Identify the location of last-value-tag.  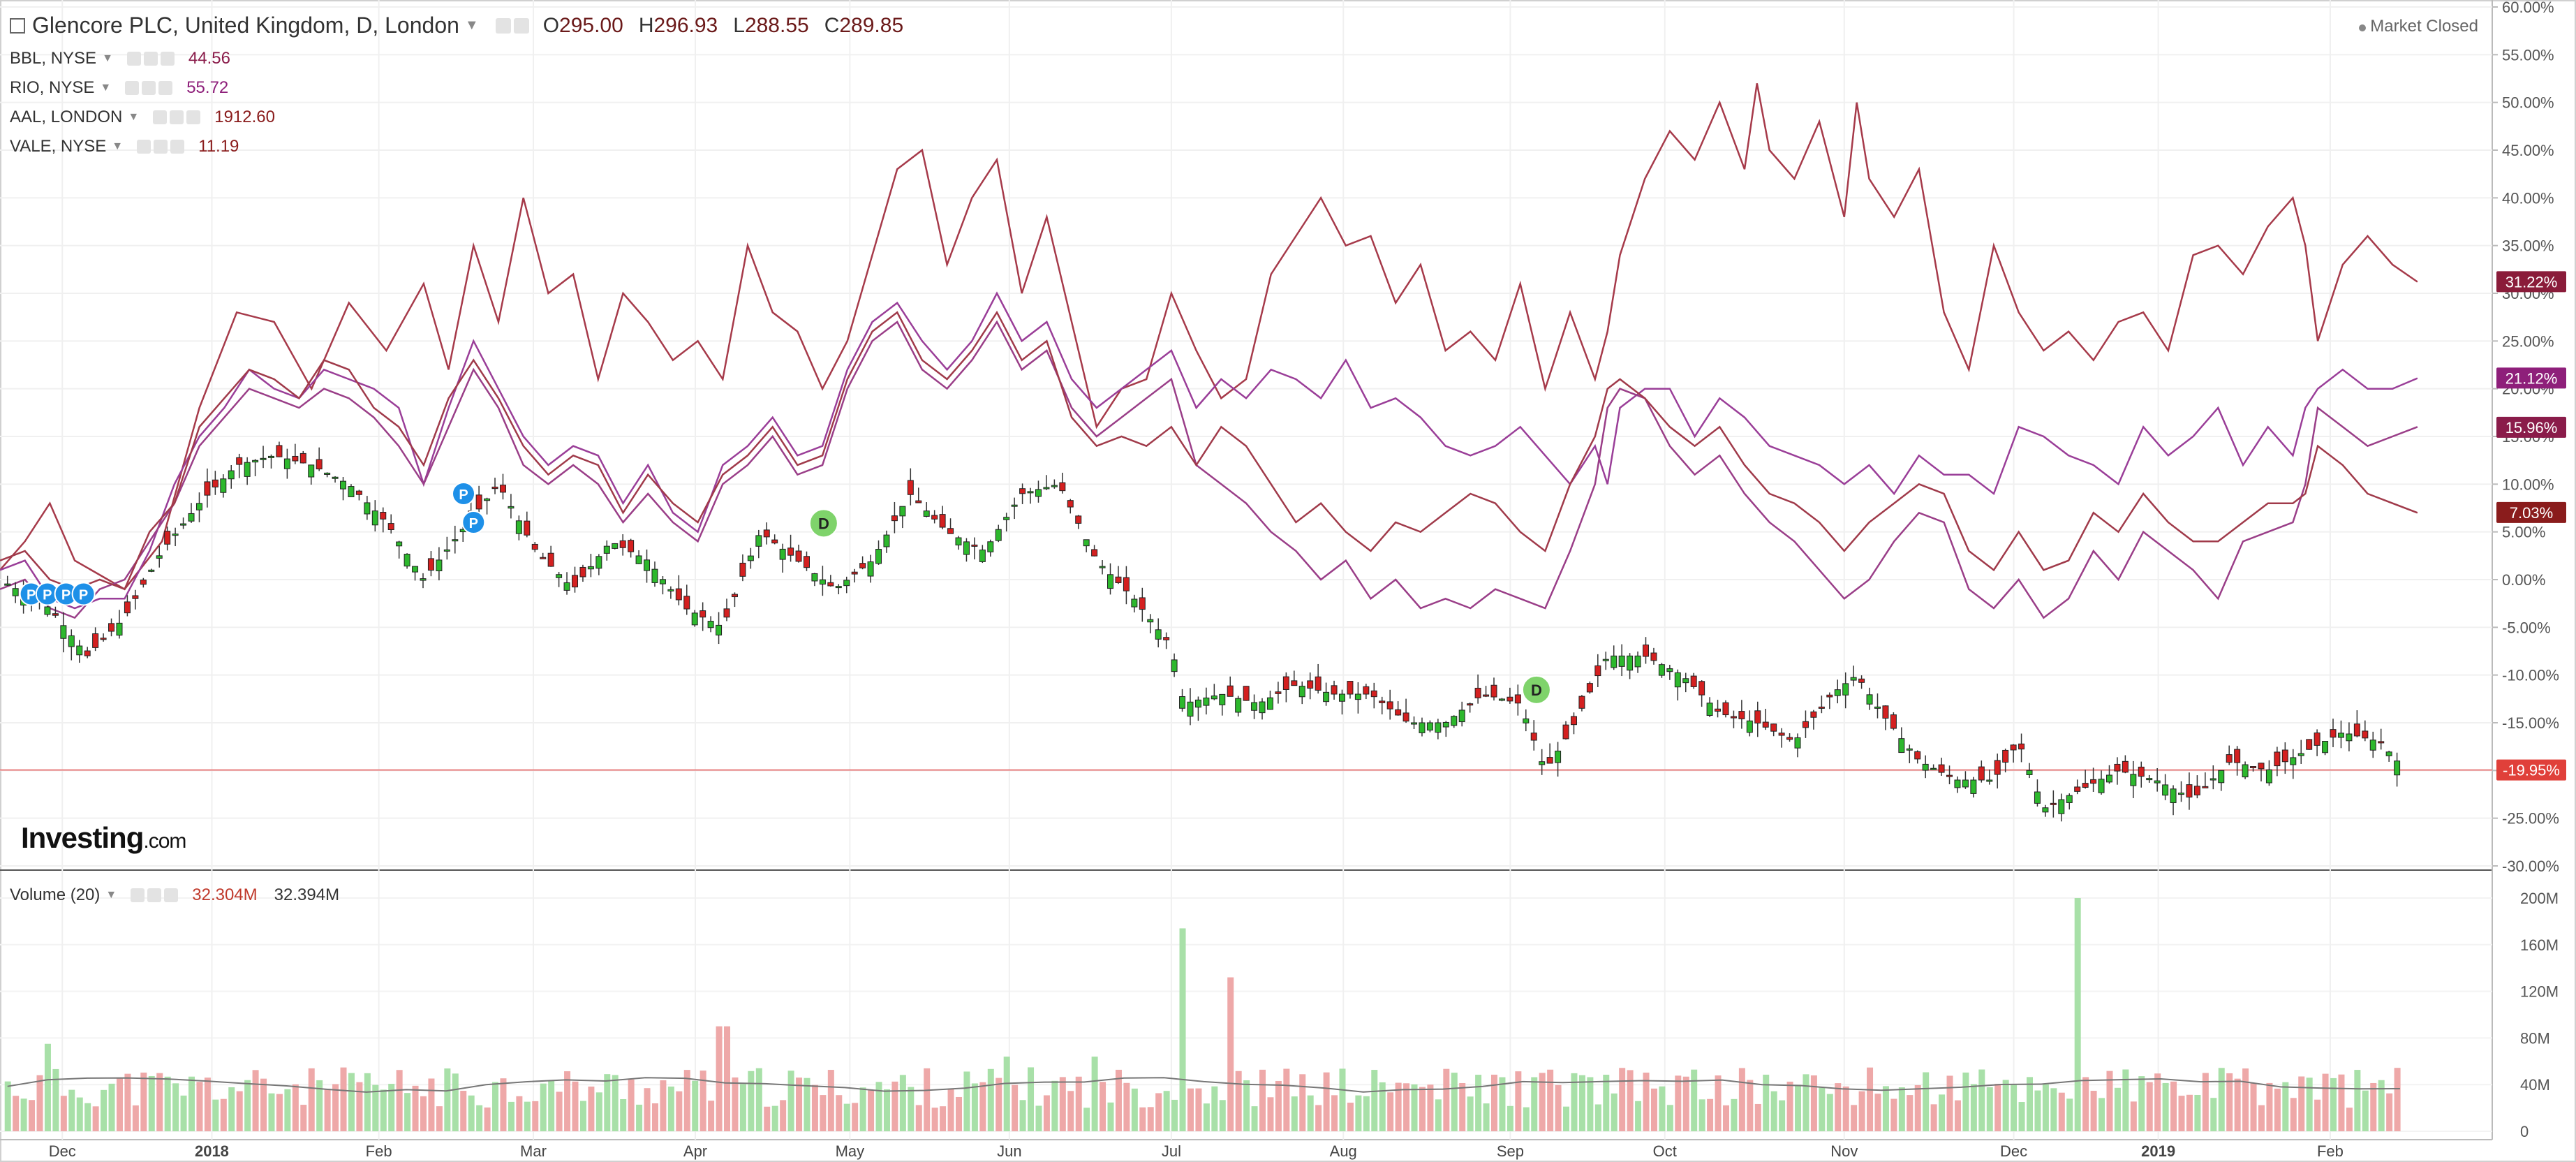
(2531, 512).